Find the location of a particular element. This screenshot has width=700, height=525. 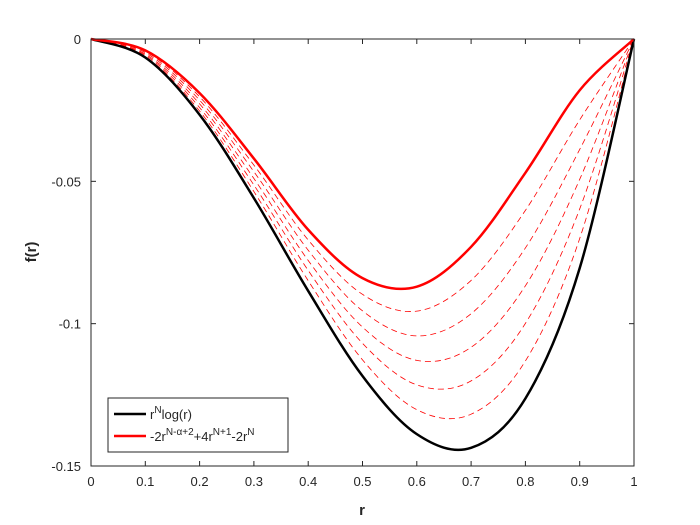

x-tick-label: 0.8 is located at coordinates (525, 481).